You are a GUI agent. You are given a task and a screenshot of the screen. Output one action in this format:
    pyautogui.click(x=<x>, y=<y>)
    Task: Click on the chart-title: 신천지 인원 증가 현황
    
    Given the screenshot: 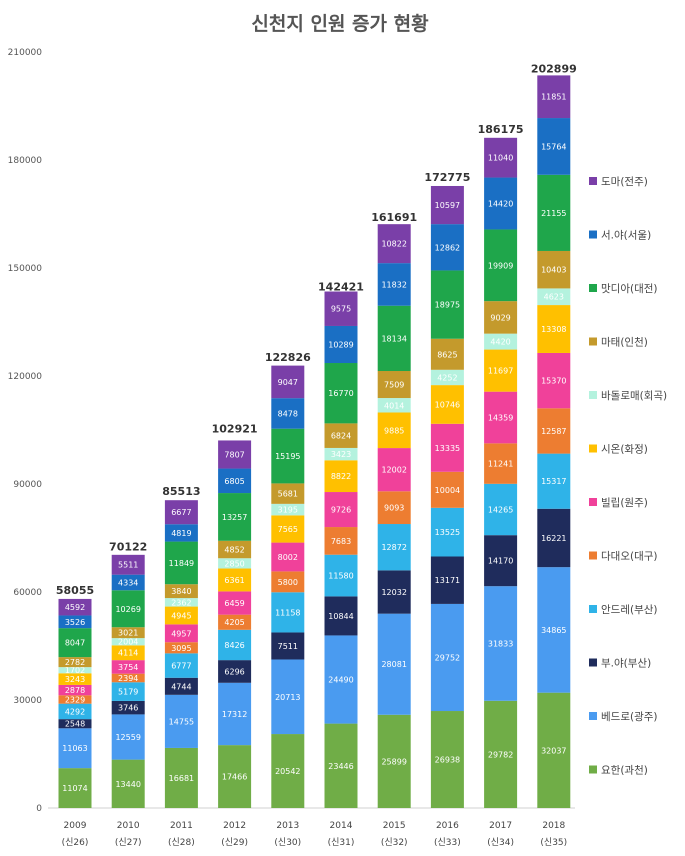 What is the action you would take?
    pyautogui.click(x=340, y=23)
    